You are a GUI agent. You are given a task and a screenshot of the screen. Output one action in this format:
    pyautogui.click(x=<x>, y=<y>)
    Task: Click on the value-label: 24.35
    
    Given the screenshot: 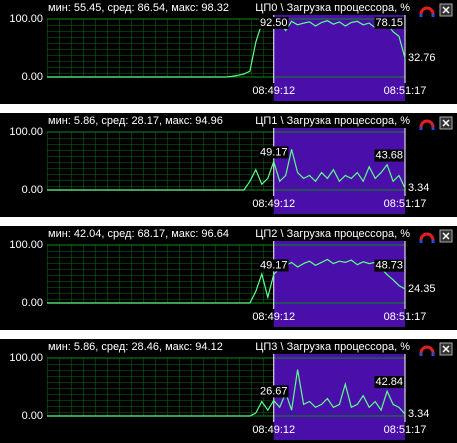 What is the action you would take?
    pyautogui.click(x=422, y=289)
    